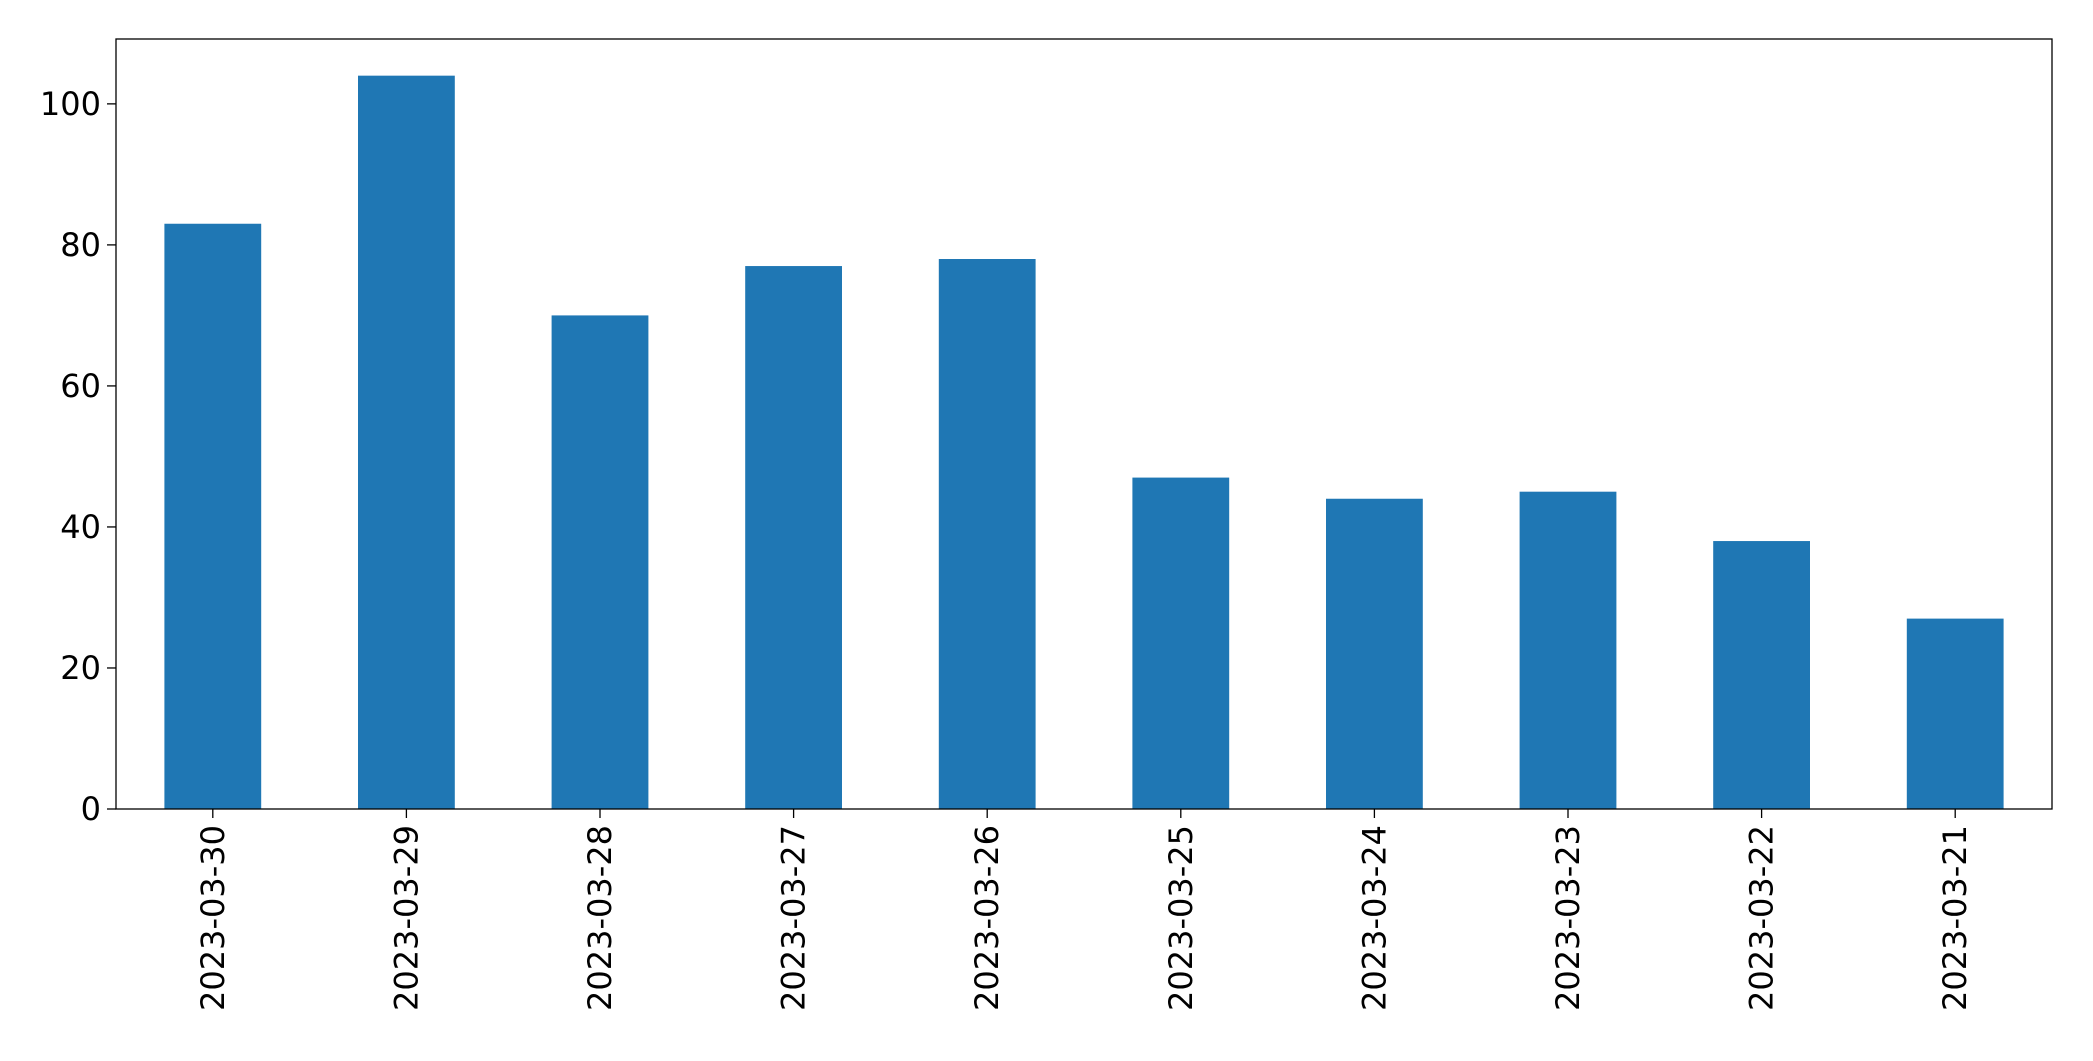 The height and width of the screenshot is (1061, 2093). Describe the element at coordinates (213, 918) in the screenshot. I see `x-tick-label: 2023-03-30` at that location.